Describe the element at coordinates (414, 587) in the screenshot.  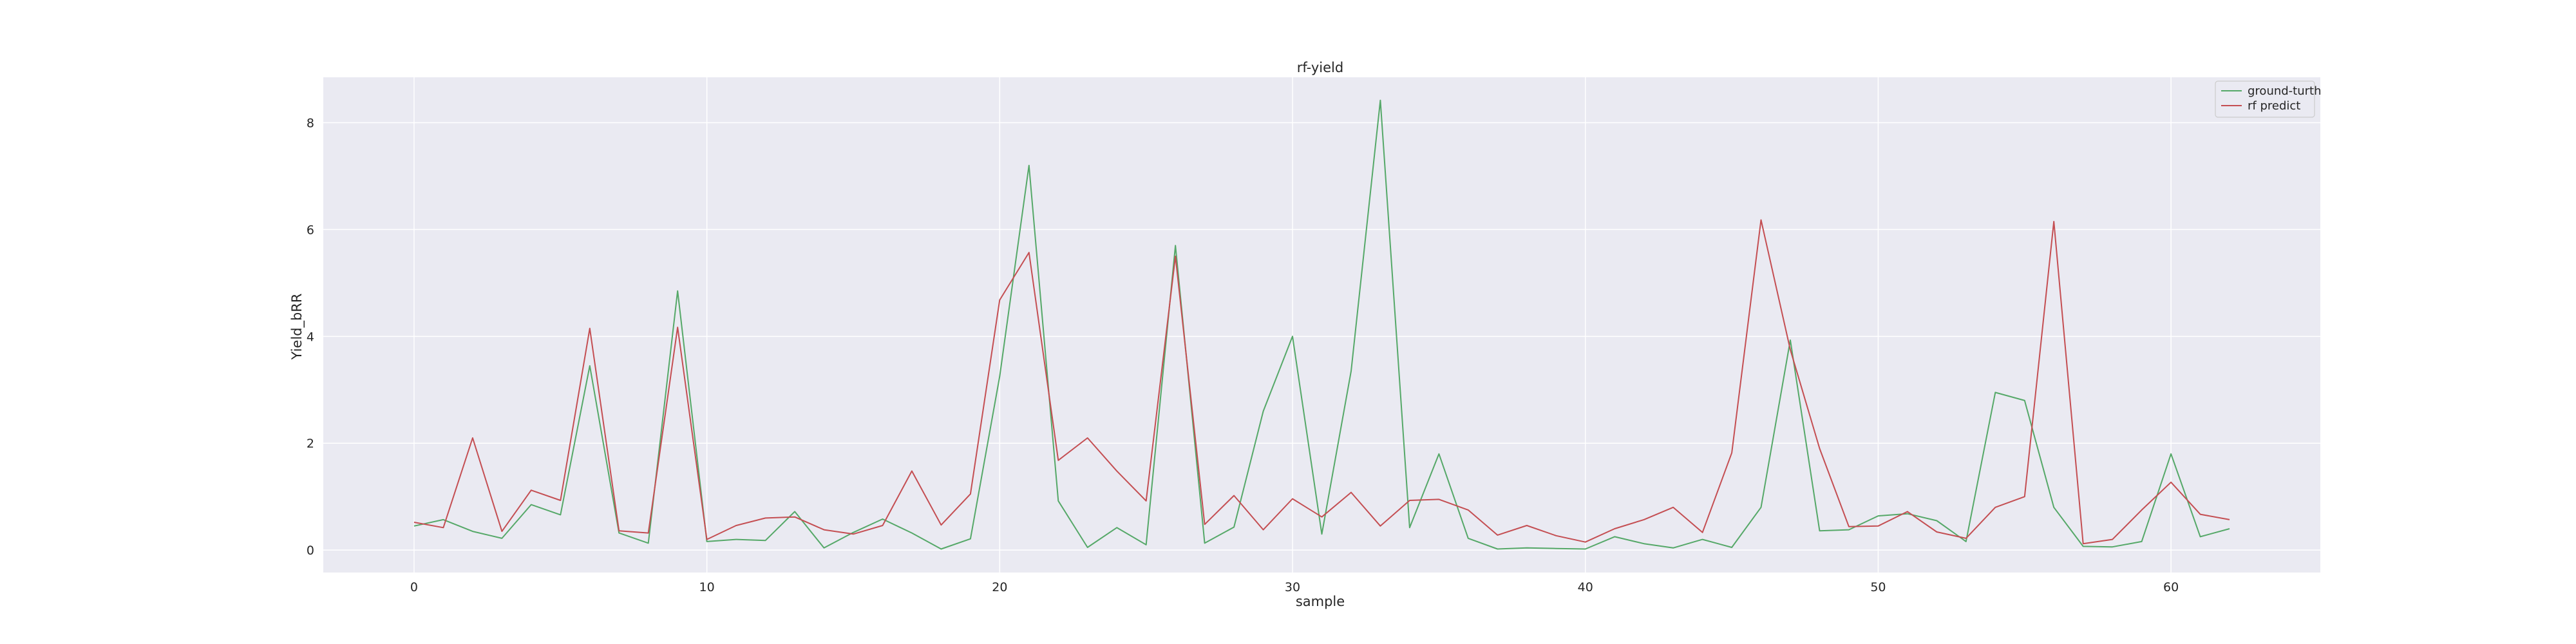
I see `x-tick-label: 0` at that location.